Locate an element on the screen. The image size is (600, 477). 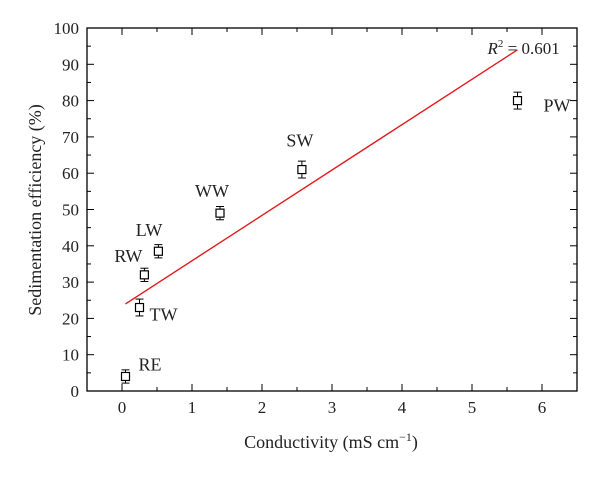
y-tick-label: 0 is located at coordinates (75, 391).